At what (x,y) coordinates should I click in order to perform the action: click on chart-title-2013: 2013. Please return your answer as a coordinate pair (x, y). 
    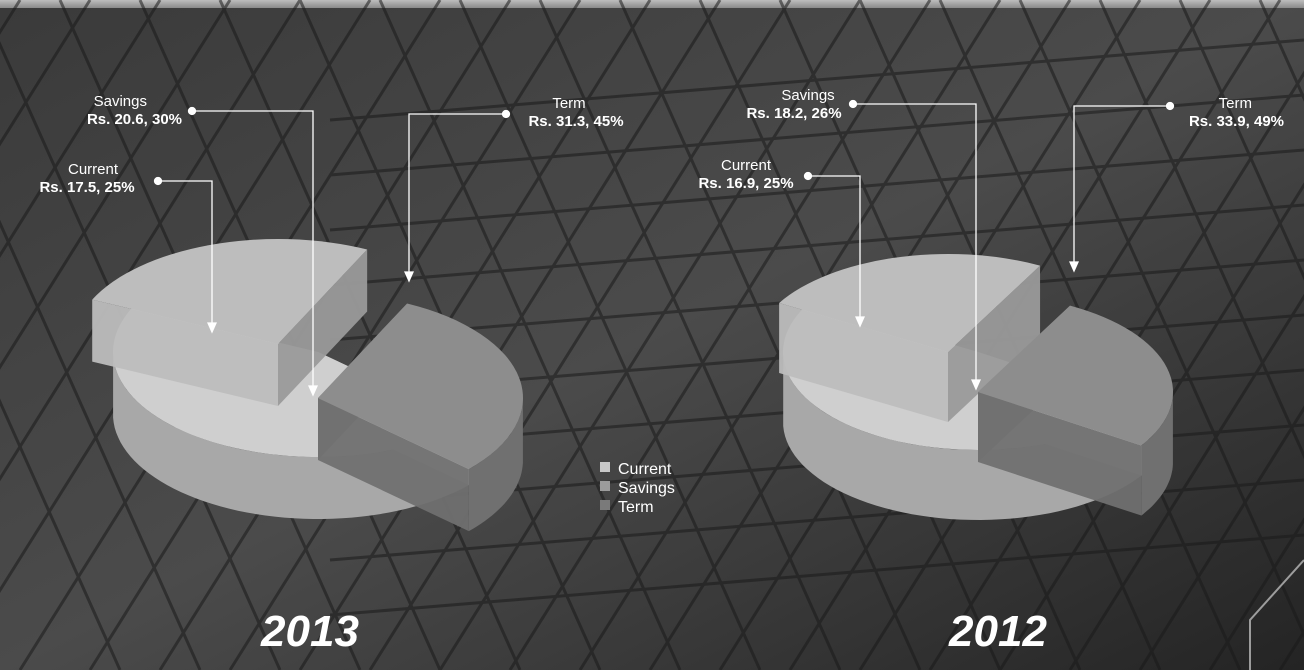
    Looking at the image, I should click on (309, 631).